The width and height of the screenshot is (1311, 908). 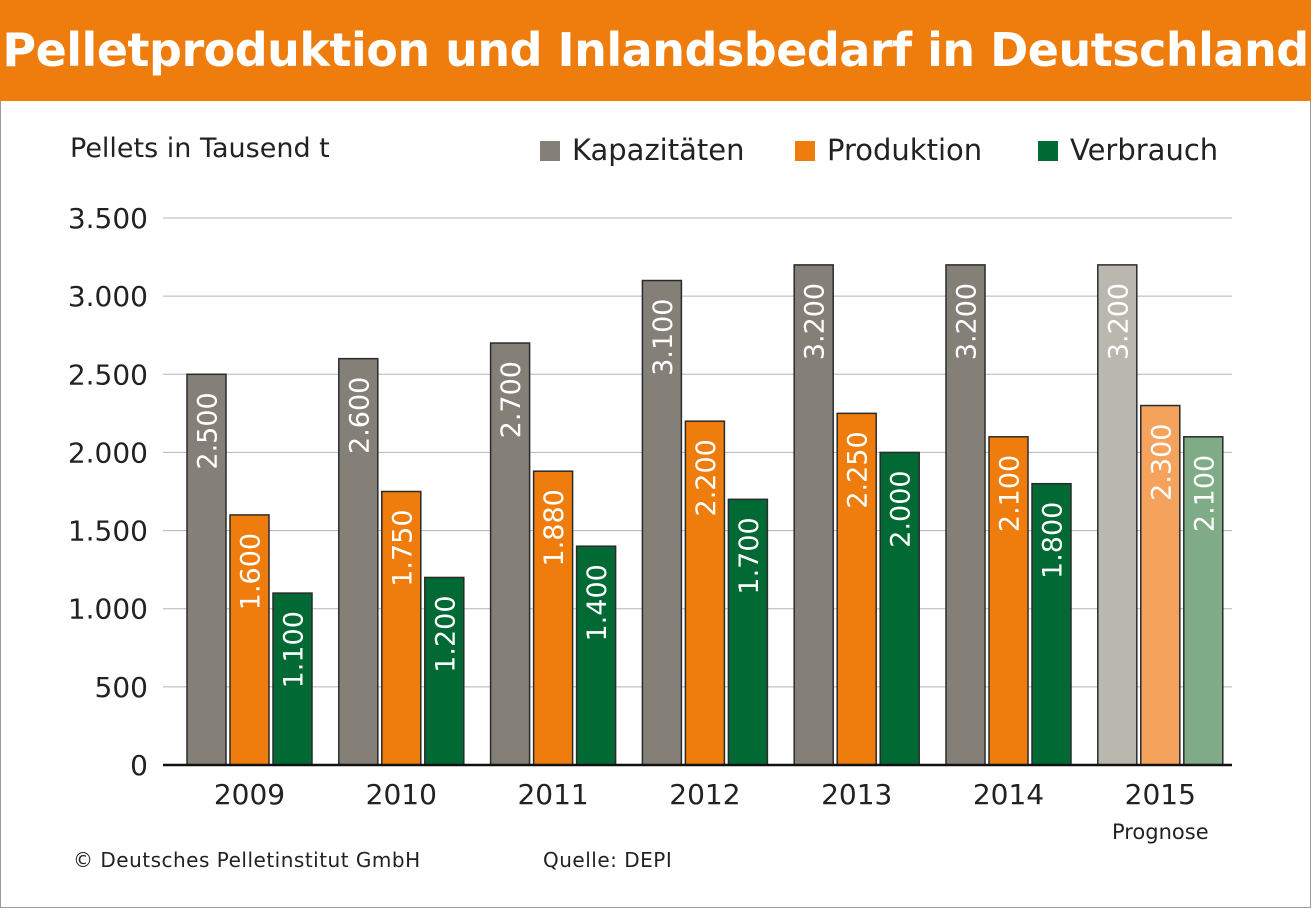 What do you see at coordinates (553, 618) in the screenshot?
I see `bar-produktion-2011` at bounding box center [553, 618].